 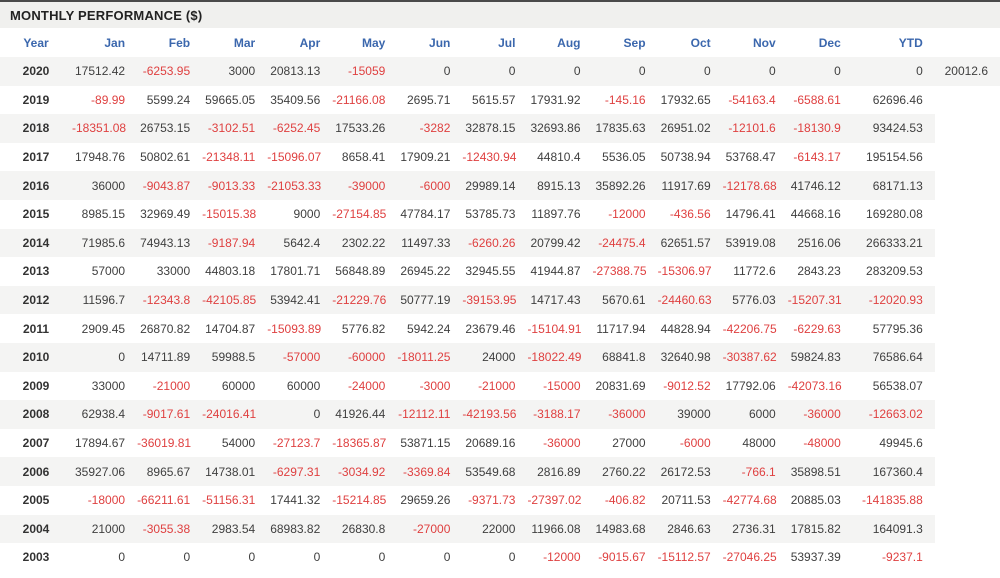 I want to click on value-cell: -3282, so click(x=435, y=128).